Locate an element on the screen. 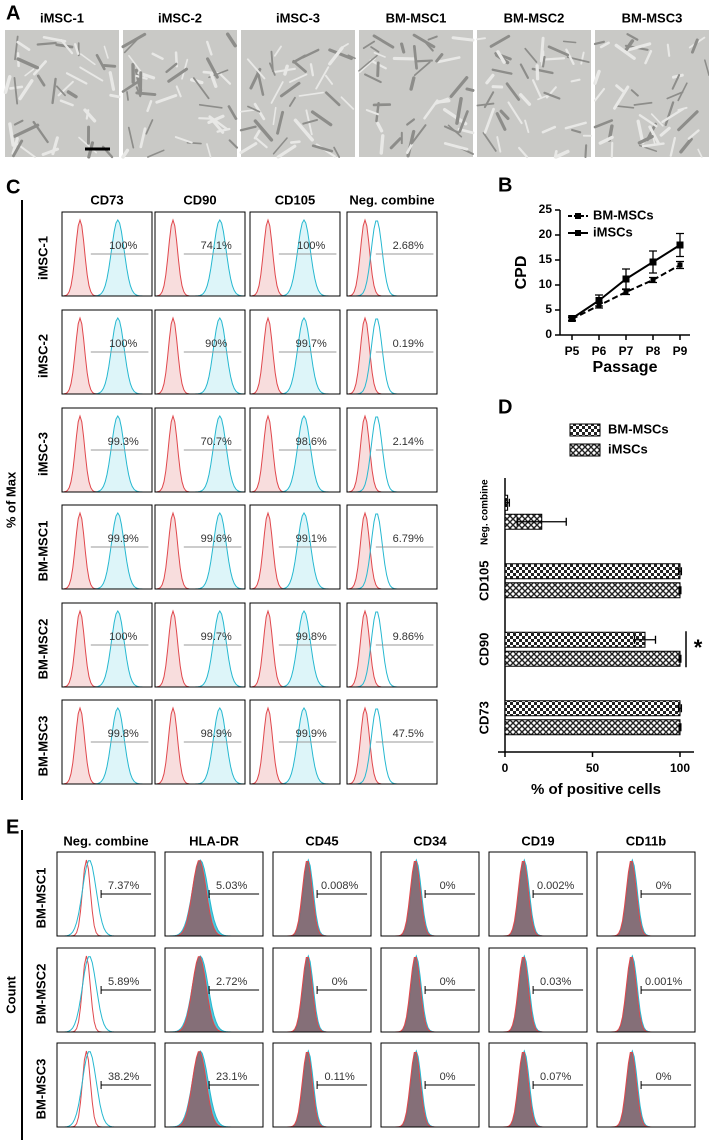 Image resolution: width=709 pixels, height=1146 pixels. column-header: CD34 is located at coordinates (430, 840).